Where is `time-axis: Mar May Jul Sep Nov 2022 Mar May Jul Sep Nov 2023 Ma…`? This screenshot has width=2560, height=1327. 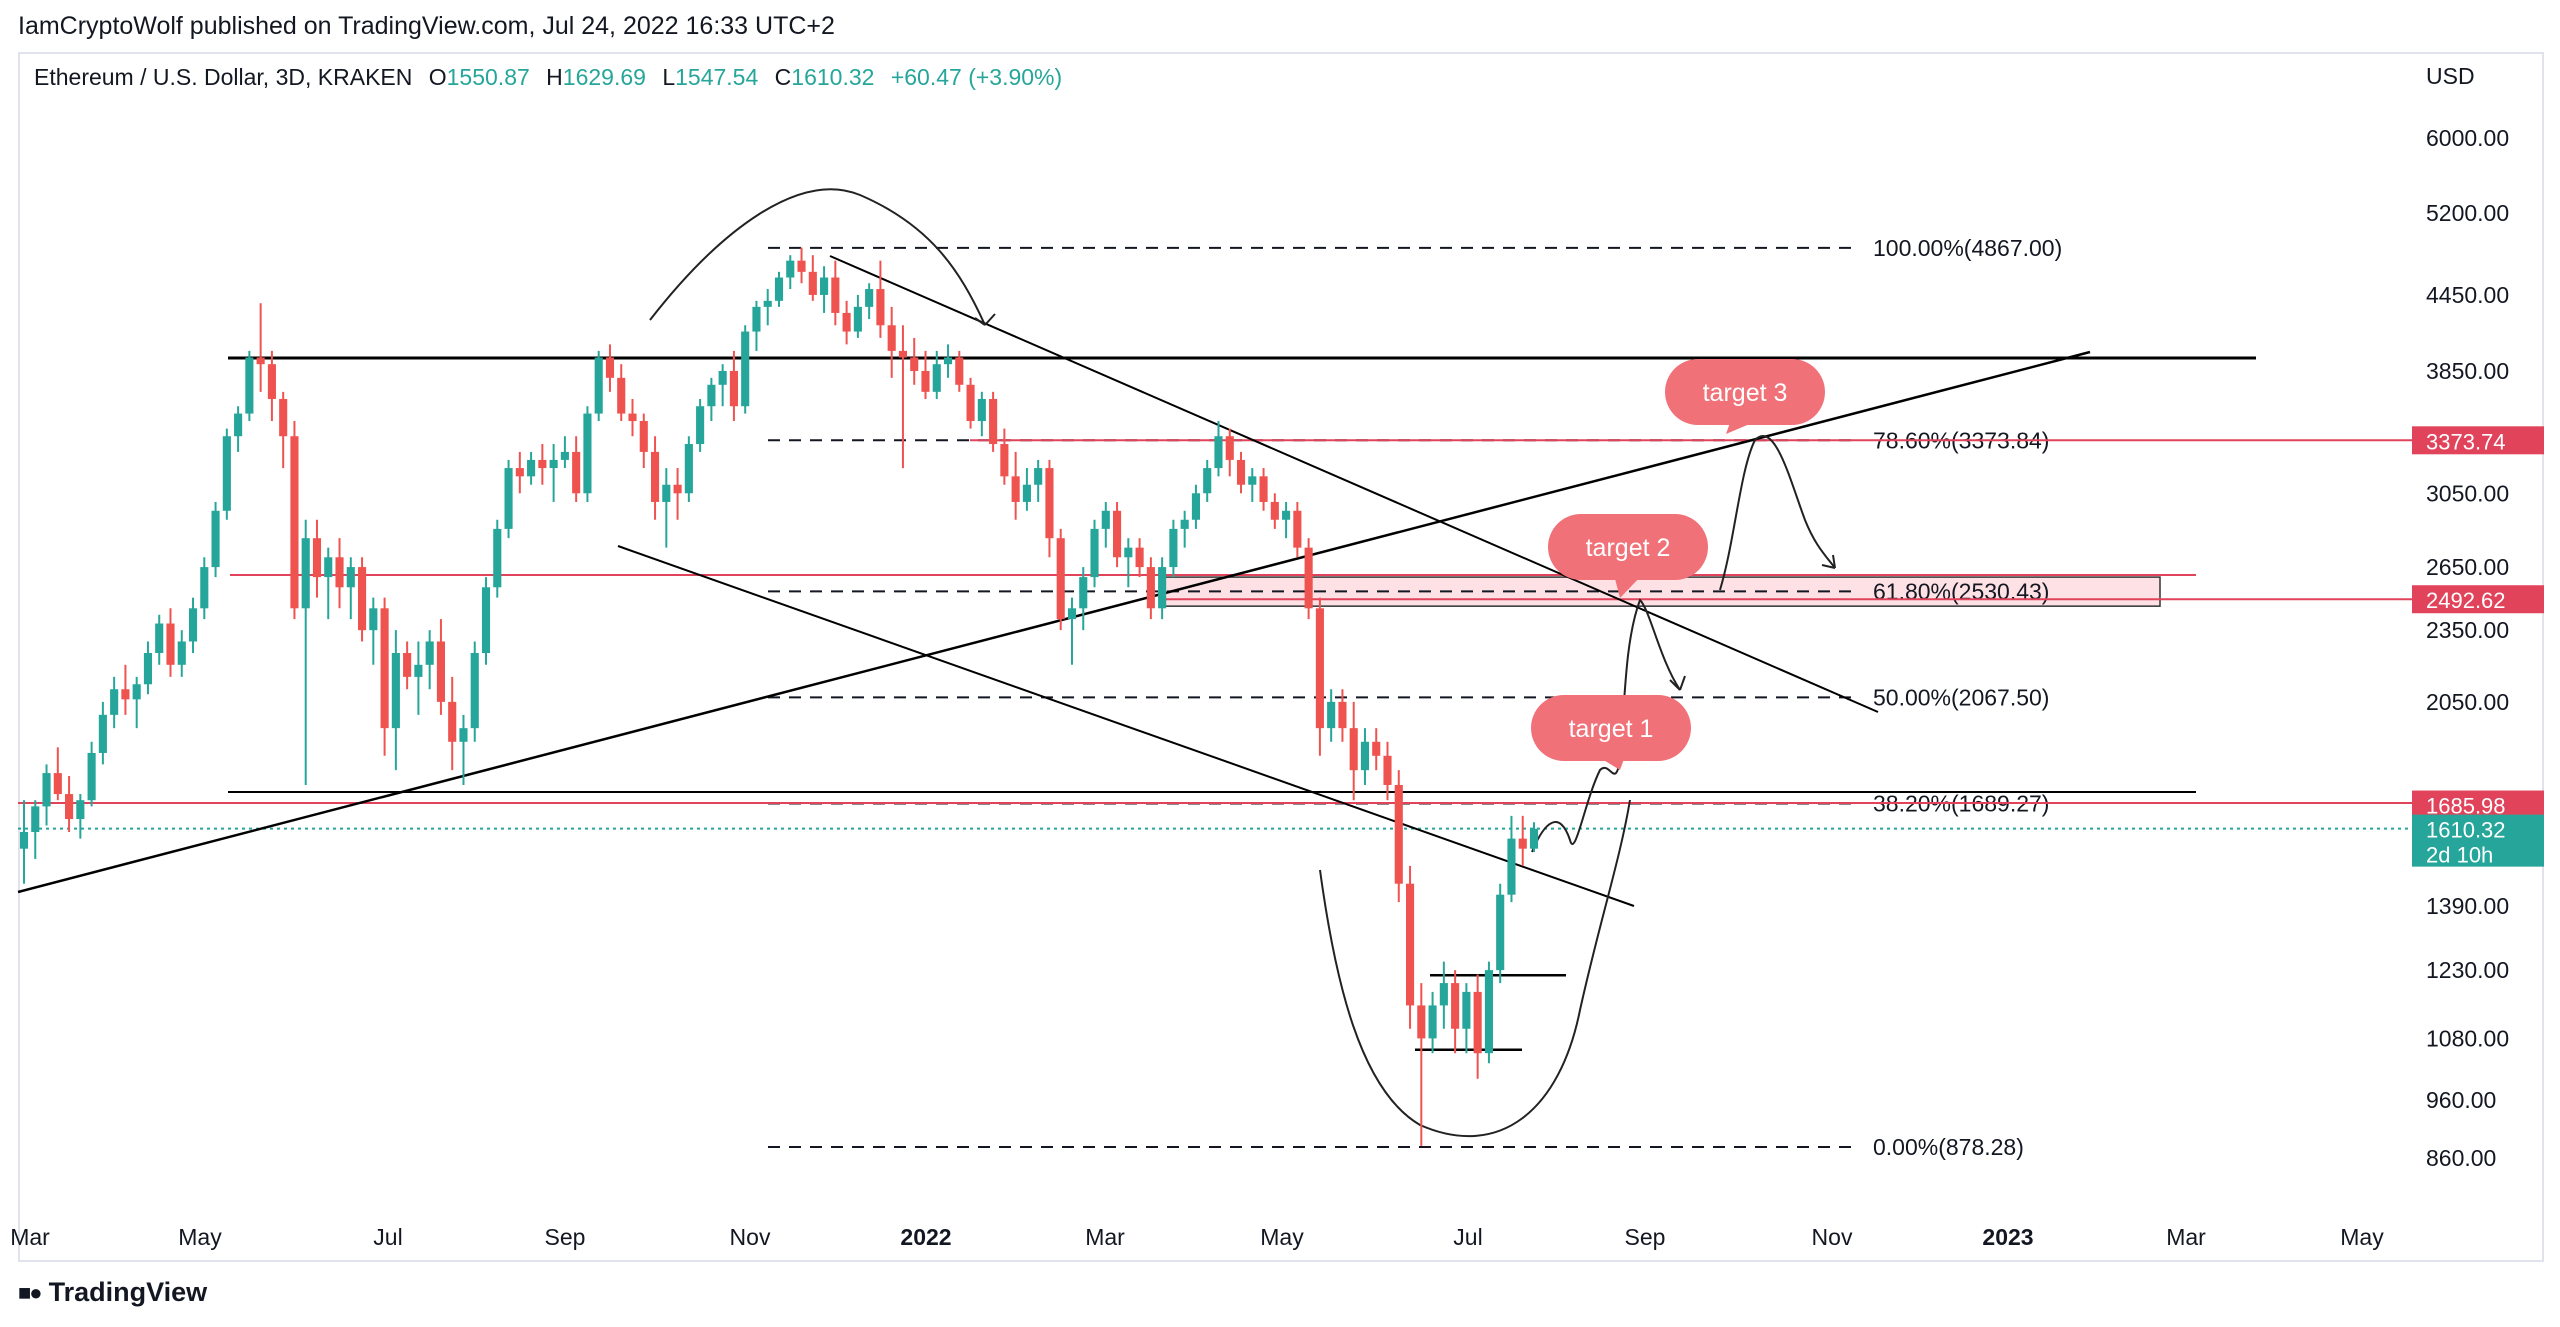 time-axis: Mar May Jul Sep Nov 2022 Mar May Jul Sep Nov 2023 Ma… is located at coordinates (1197, 1237).